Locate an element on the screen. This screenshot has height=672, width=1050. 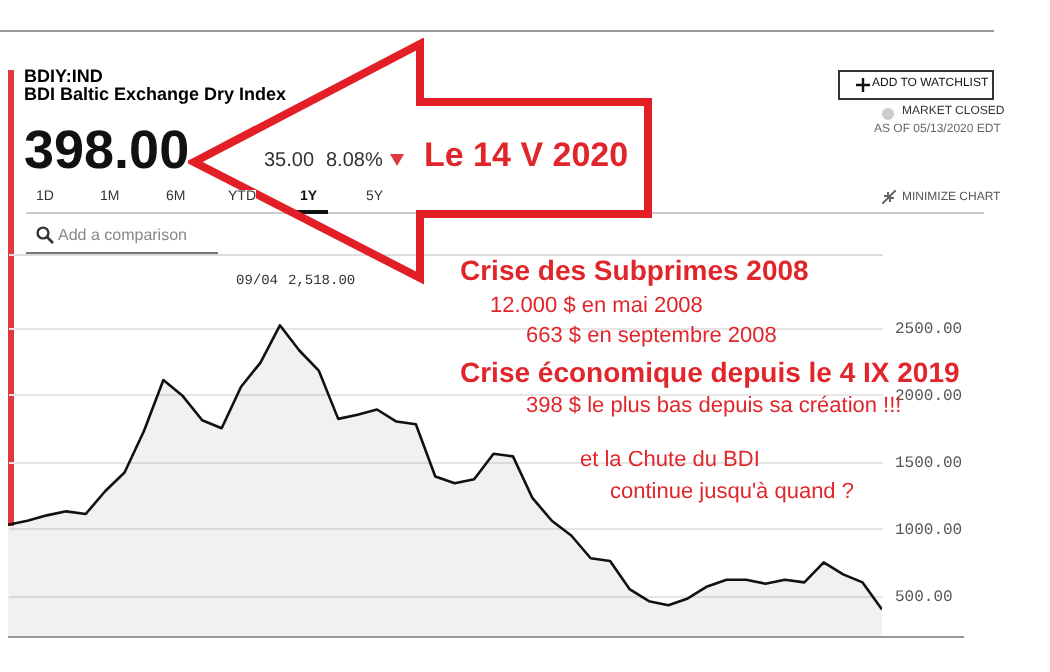
annotation: et la Chute du BDI is located at coordinates (670, 460).